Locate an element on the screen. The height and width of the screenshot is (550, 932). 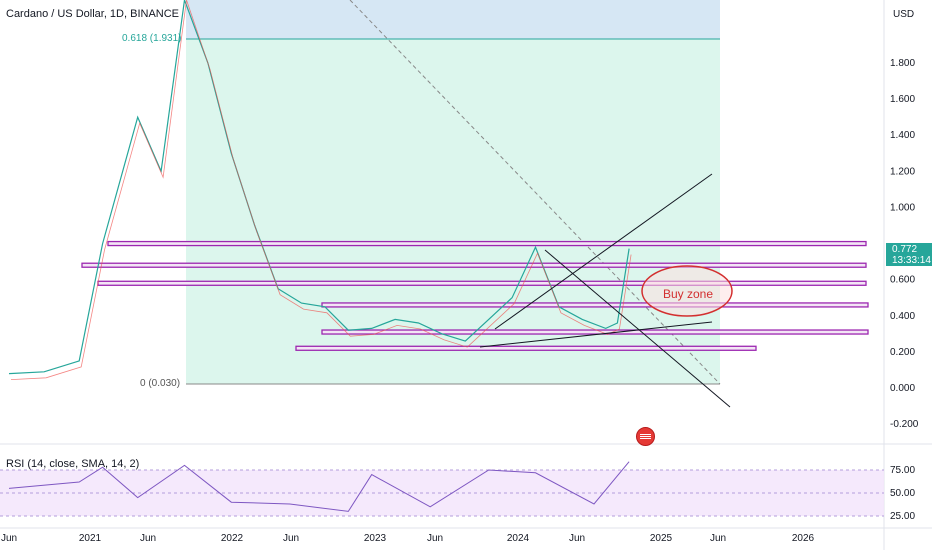
price-tick-label: 0.200 is located at coordinates (902, 352).